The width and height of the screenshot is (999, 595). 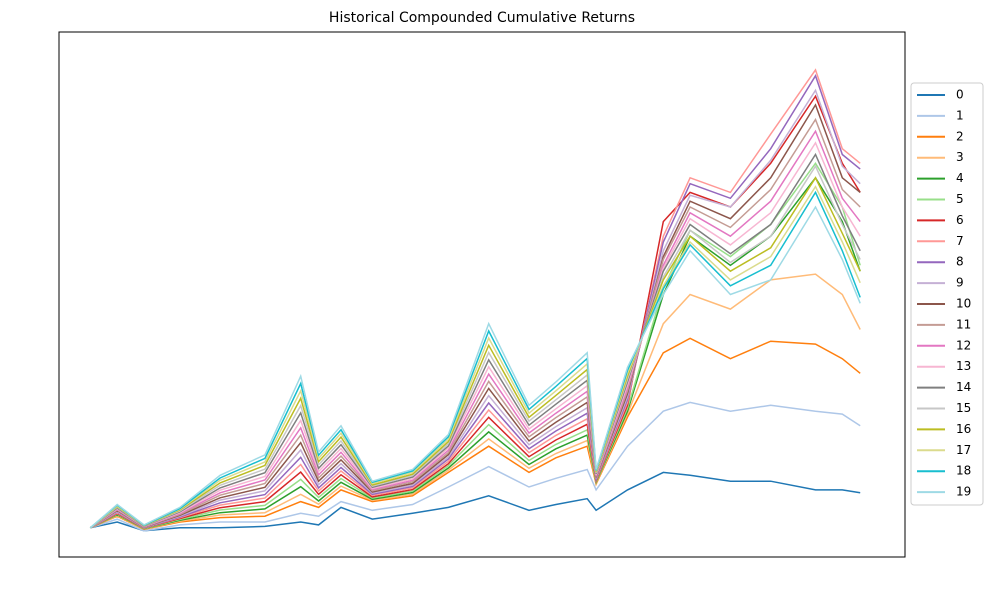 I want to click on legend-label: 5, so click(x=960, y=199).